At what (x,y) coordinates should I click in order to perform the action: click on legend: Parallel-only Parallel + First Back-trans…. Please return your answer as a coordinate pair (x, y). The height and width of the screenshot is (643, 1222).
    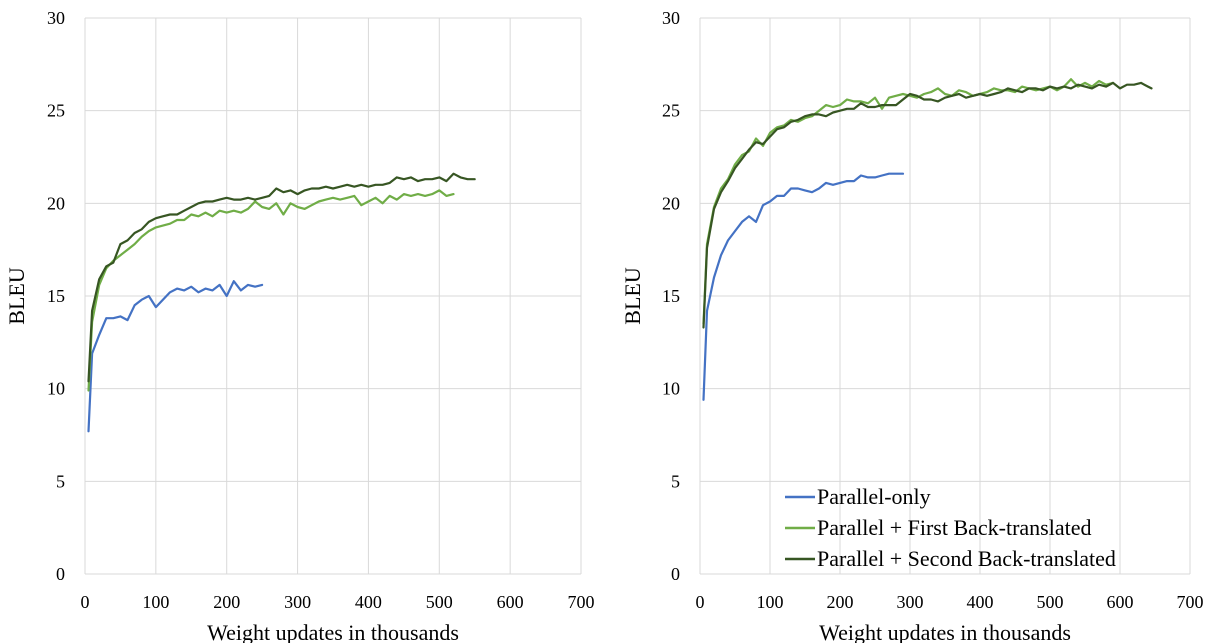
    Looking at the image, I should click on (950, 527).